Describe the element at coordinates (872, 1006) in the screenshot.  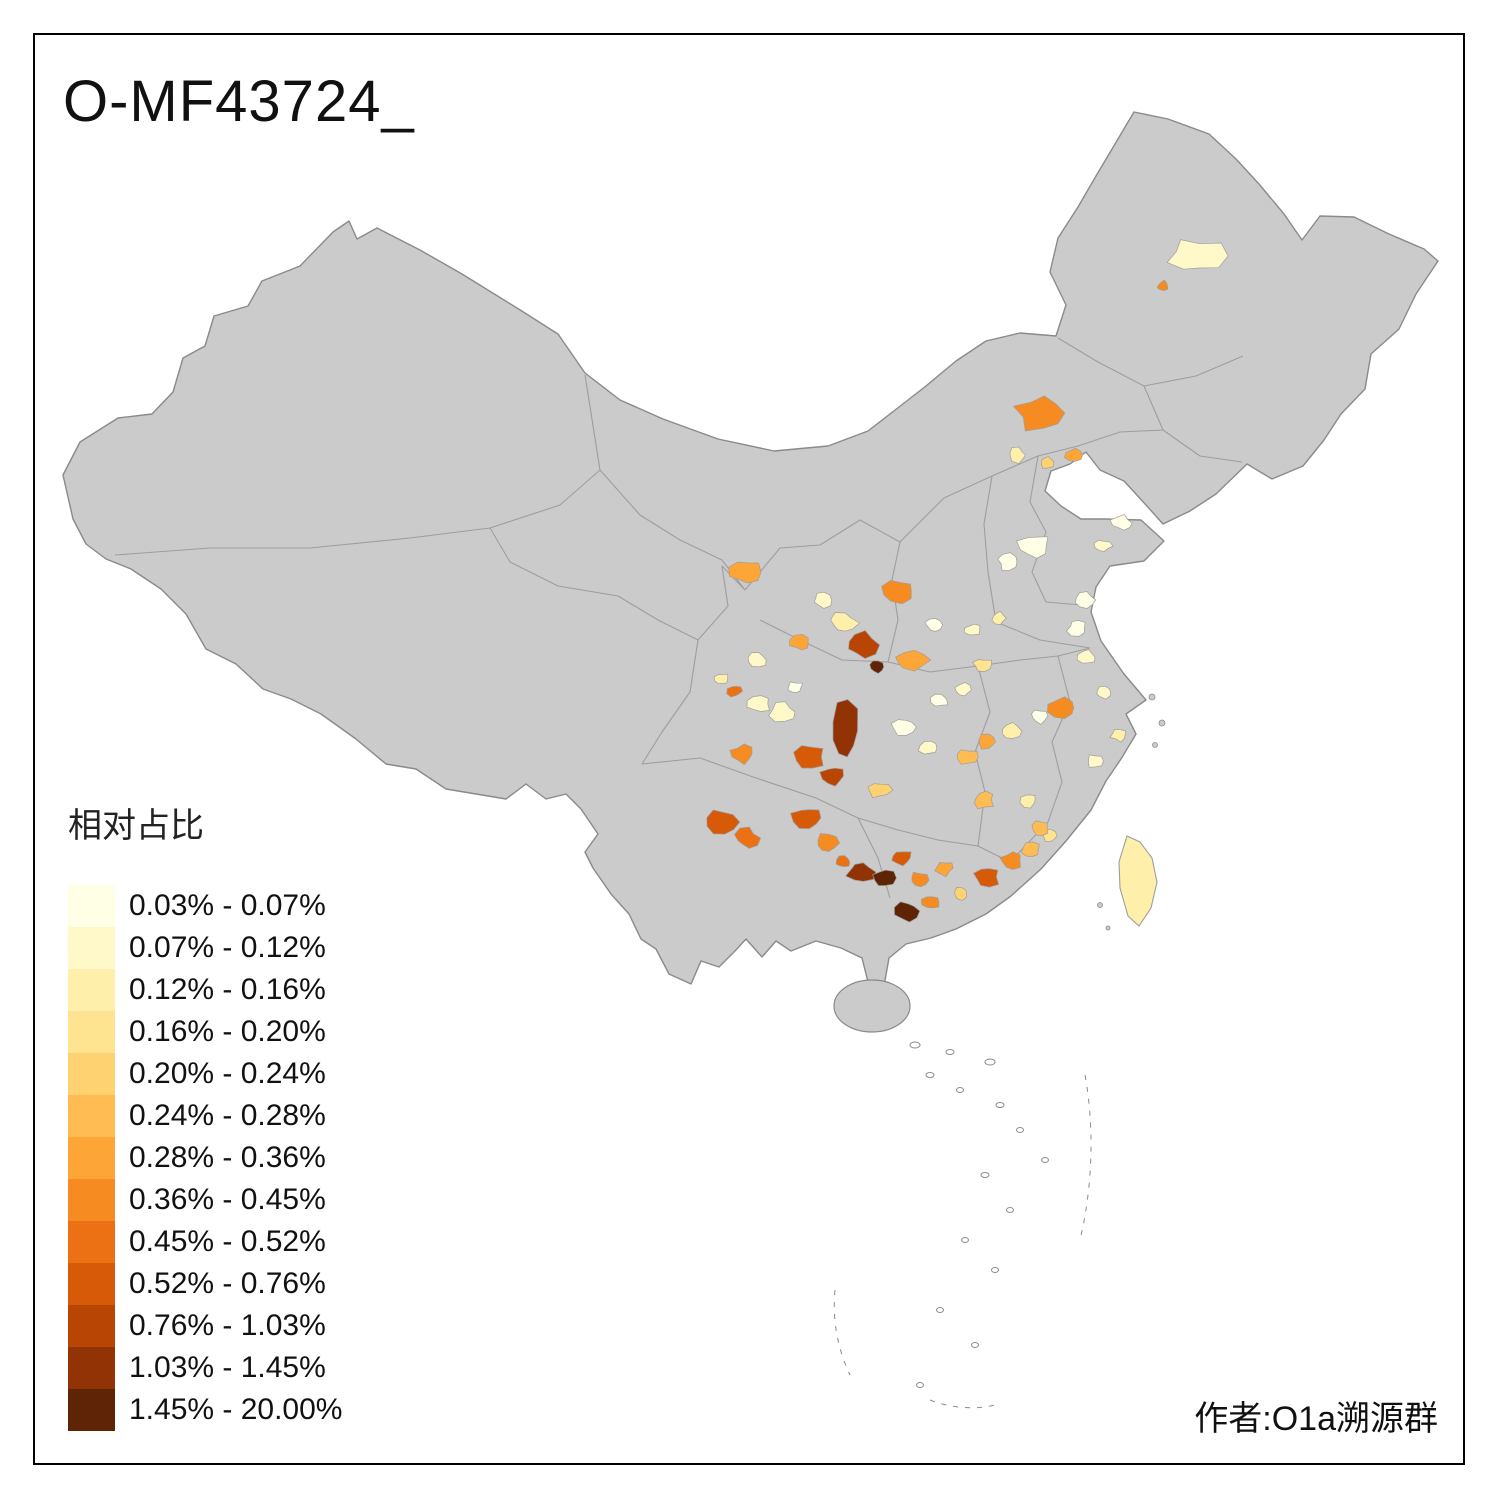
I see `hainan-island` at that location.